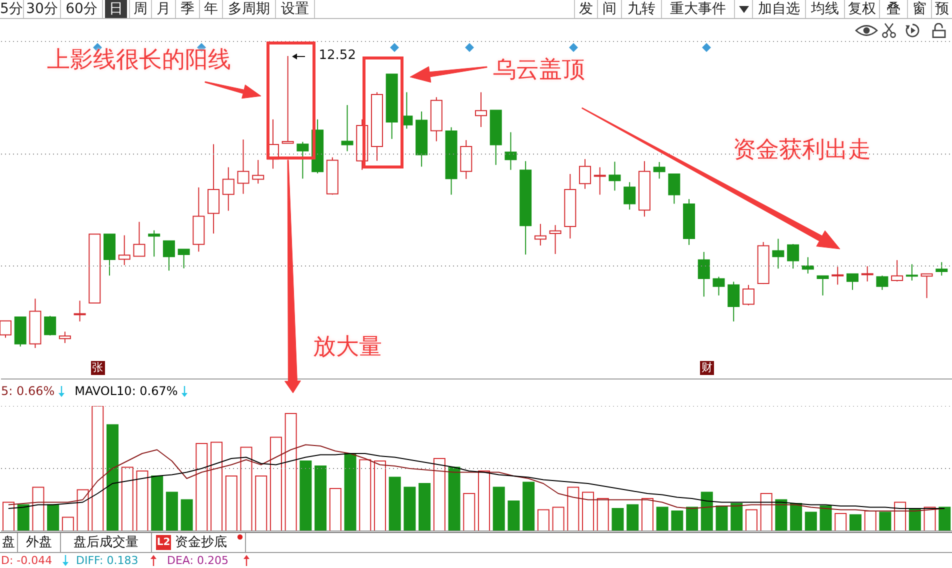  I want to click on text: 盘后成交量, so click(106, 542).